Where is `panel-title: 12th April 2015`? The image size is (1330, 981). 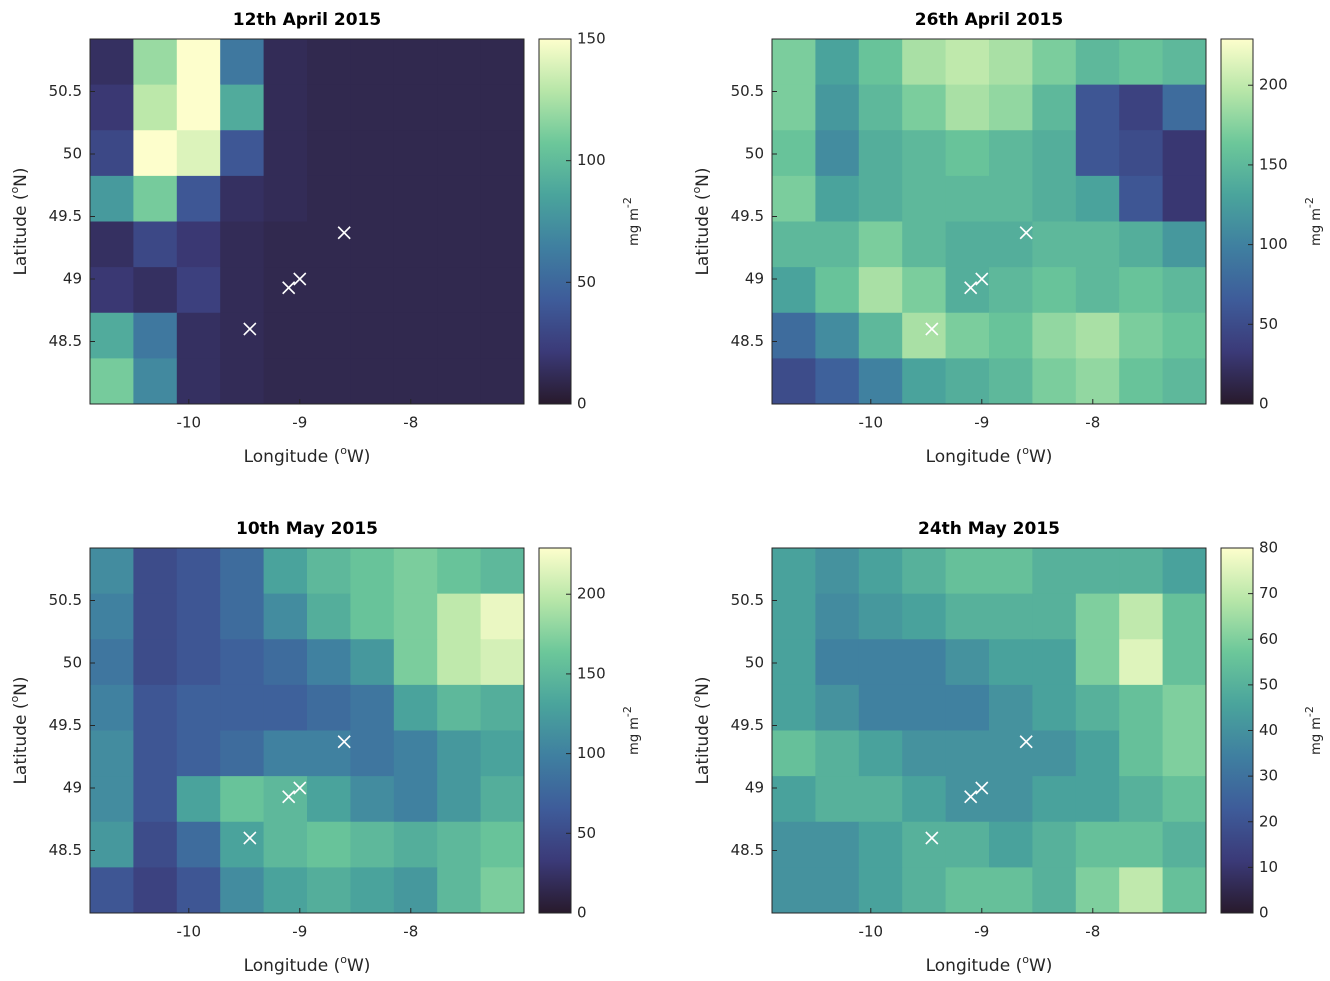 panel-title: 12th April 2015 is located at coordinates (307, 20).